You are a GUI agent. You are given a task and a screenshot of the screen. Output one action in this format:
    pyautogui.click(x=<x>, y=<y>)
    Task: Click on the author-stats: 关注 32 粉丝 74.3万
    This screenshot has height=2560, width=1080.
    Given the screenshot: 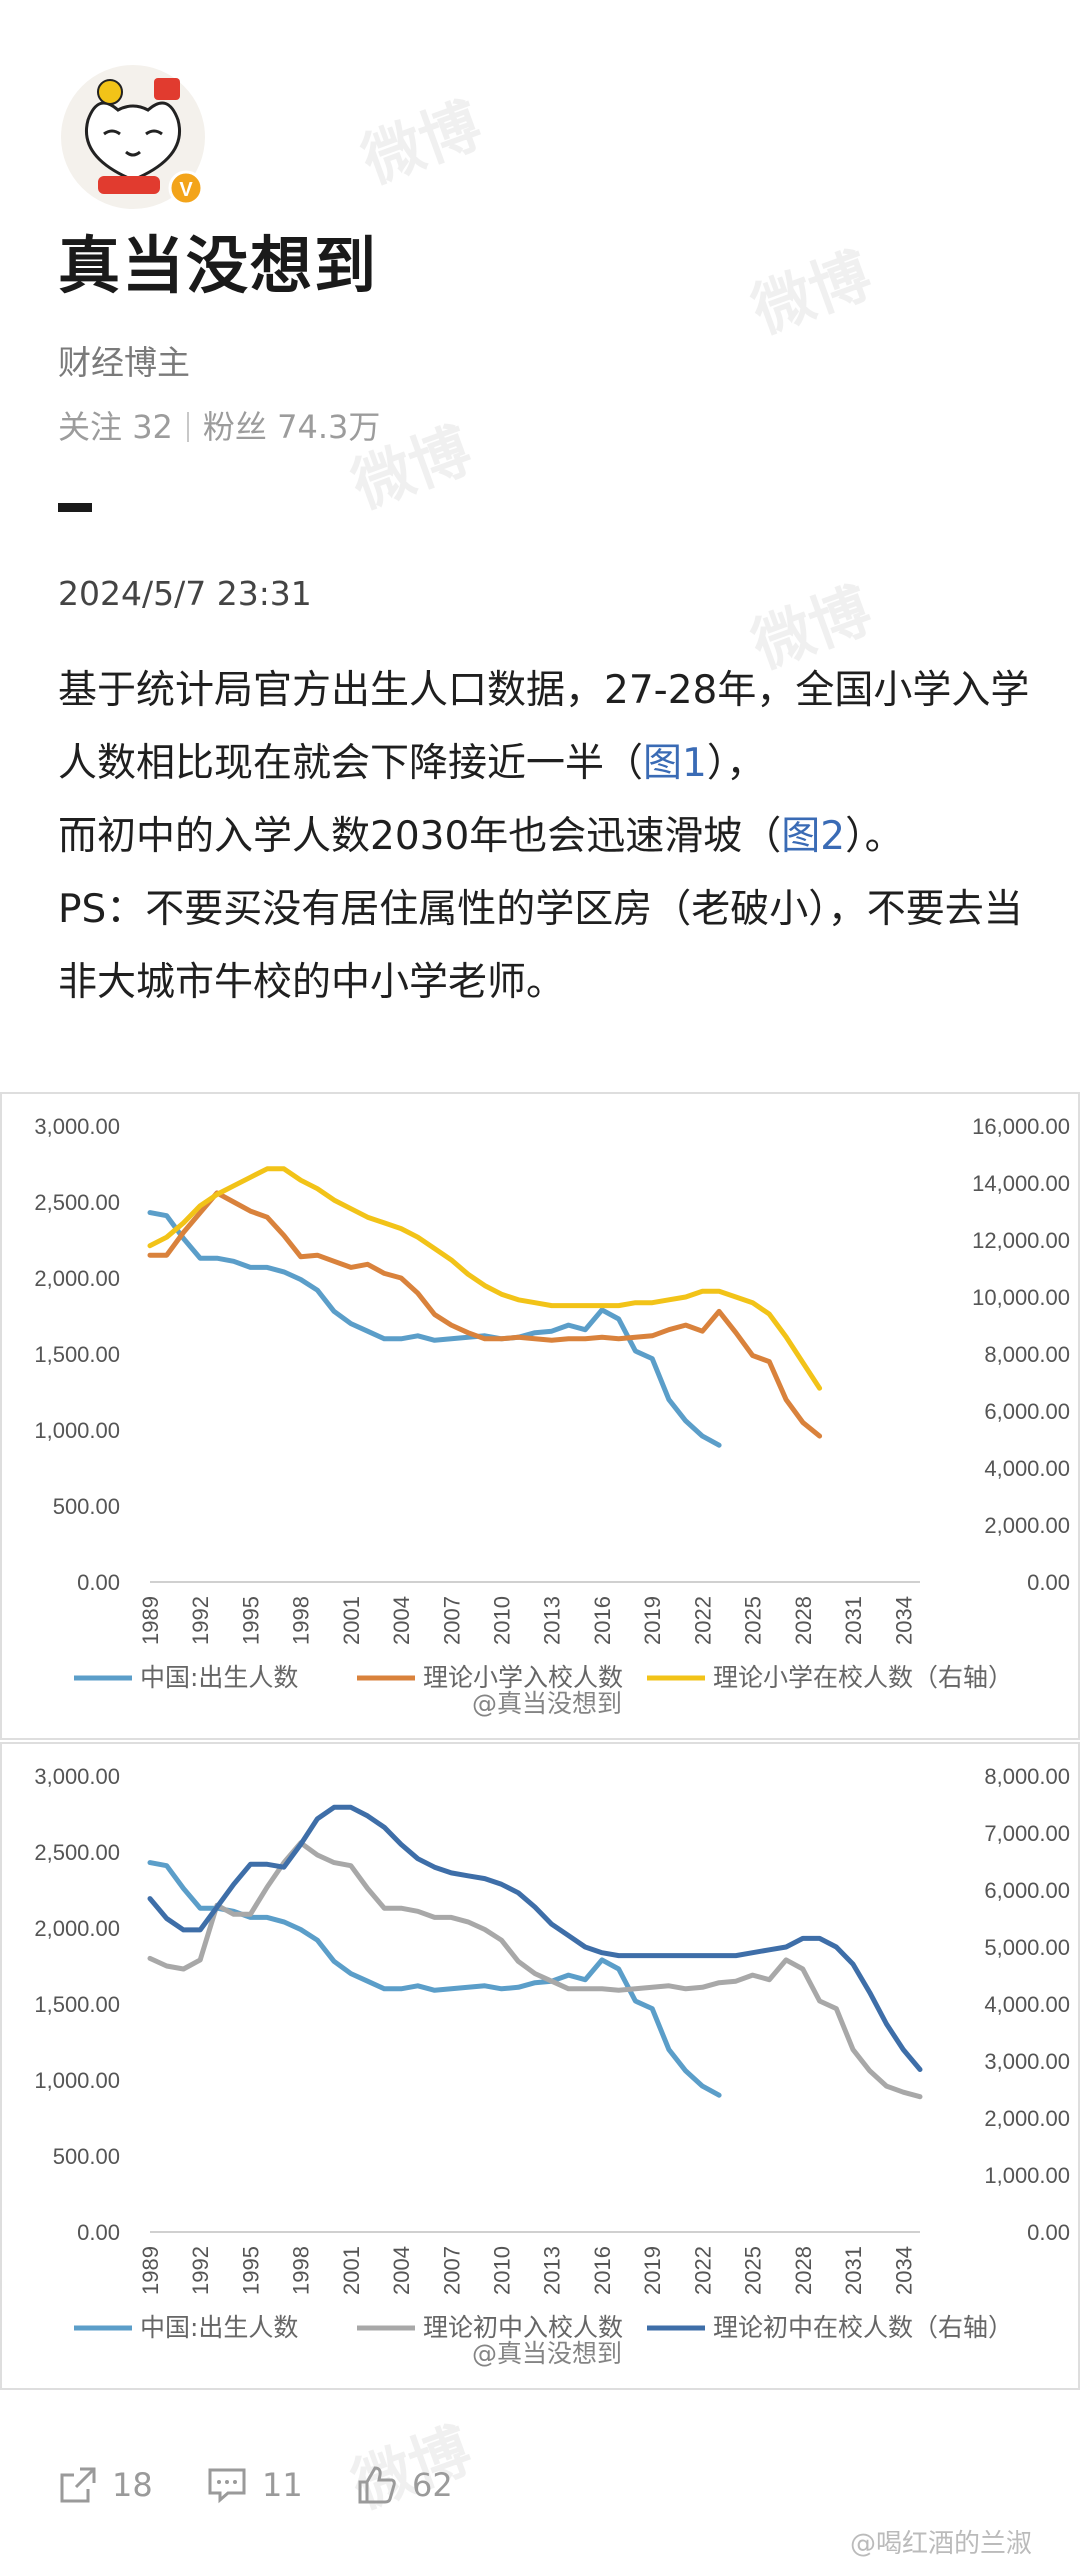 What is the action you would take?
    pyautogui.click(x=219, y=425)
    